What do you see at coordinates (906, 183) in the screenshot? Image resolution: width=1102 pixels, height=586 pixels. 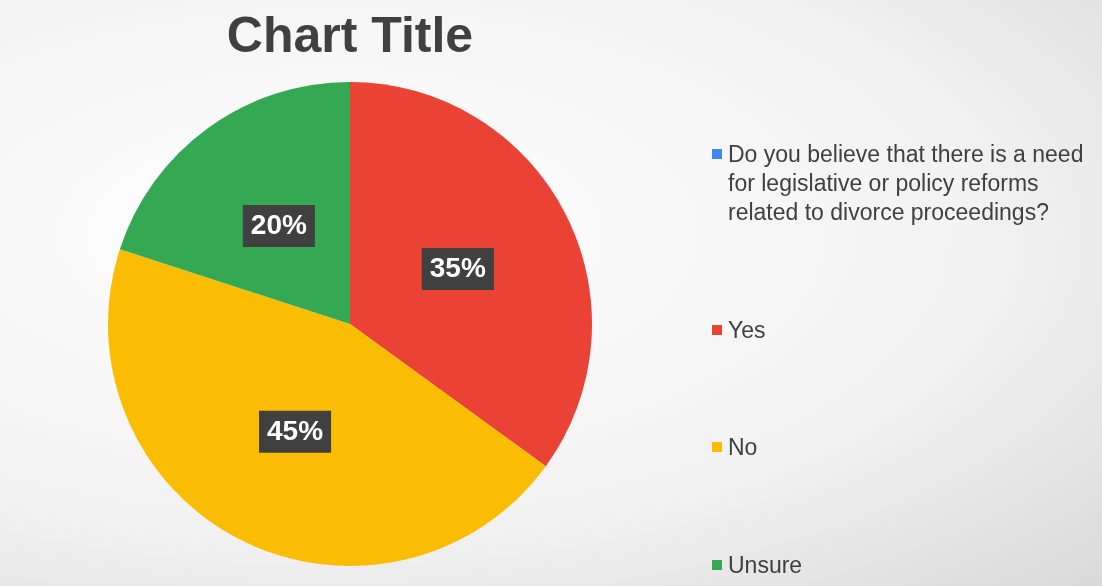 I see `legend-label: Do you believe that there is a need for legislative or policy reforms related to divorce proceedings?` at bounding box center [906, 183].